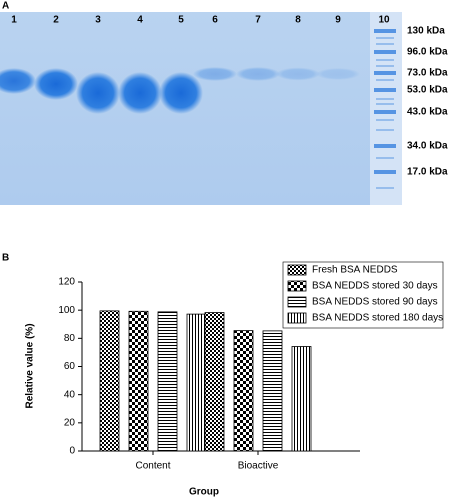  Describe the element at coordinates (30, 365) in the screenshot. I see `y-axis-label: Relative value (%)` at that location.